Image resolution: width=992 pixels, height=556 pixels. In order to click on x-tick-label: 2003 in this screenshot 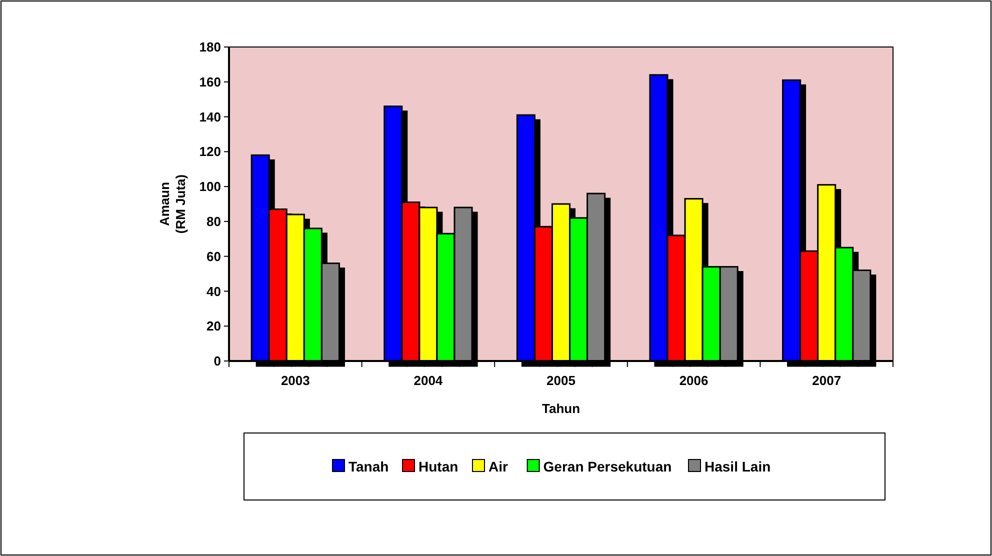, I will do `click(295, 380)`.